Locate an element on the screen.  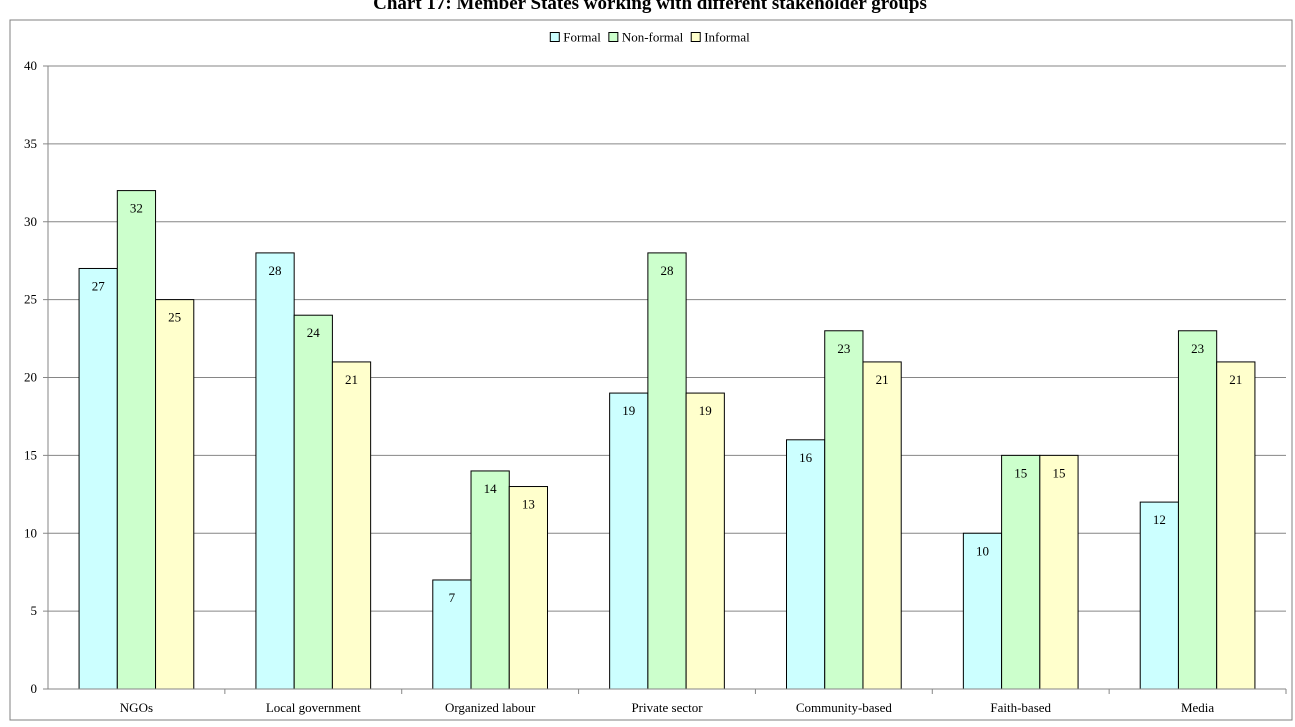
y-tick-label: 10 is located at coordinates (30, 532).